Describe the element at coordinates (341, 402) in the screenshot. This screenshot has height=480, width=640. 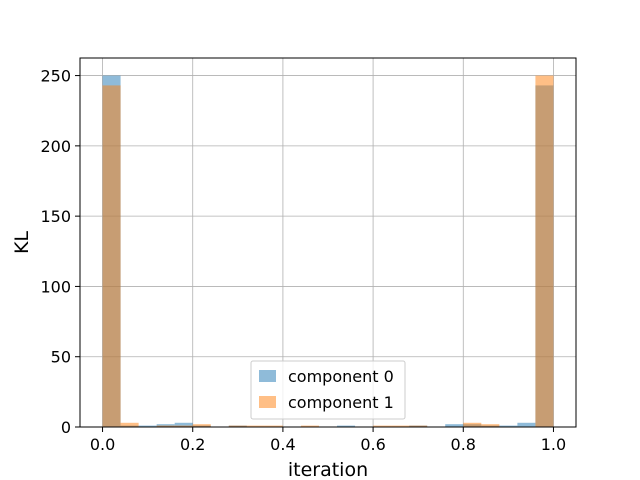
I see `legend-label-component-1: component 1` at that location.